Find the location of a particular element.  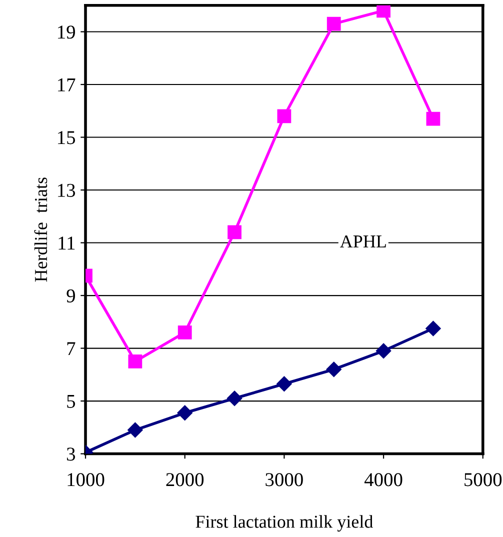

x-axis-title: First lactation milk yield is located at coordinates (284, 523).